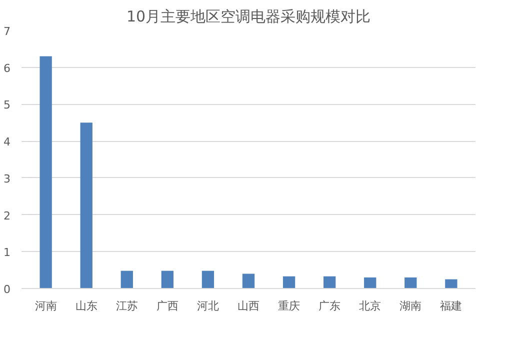 This screenshot has height=355, width=515. Describe the element at coordinates (329, 306) in the screenshot. I see `x-tick-label: 广东` at that location.